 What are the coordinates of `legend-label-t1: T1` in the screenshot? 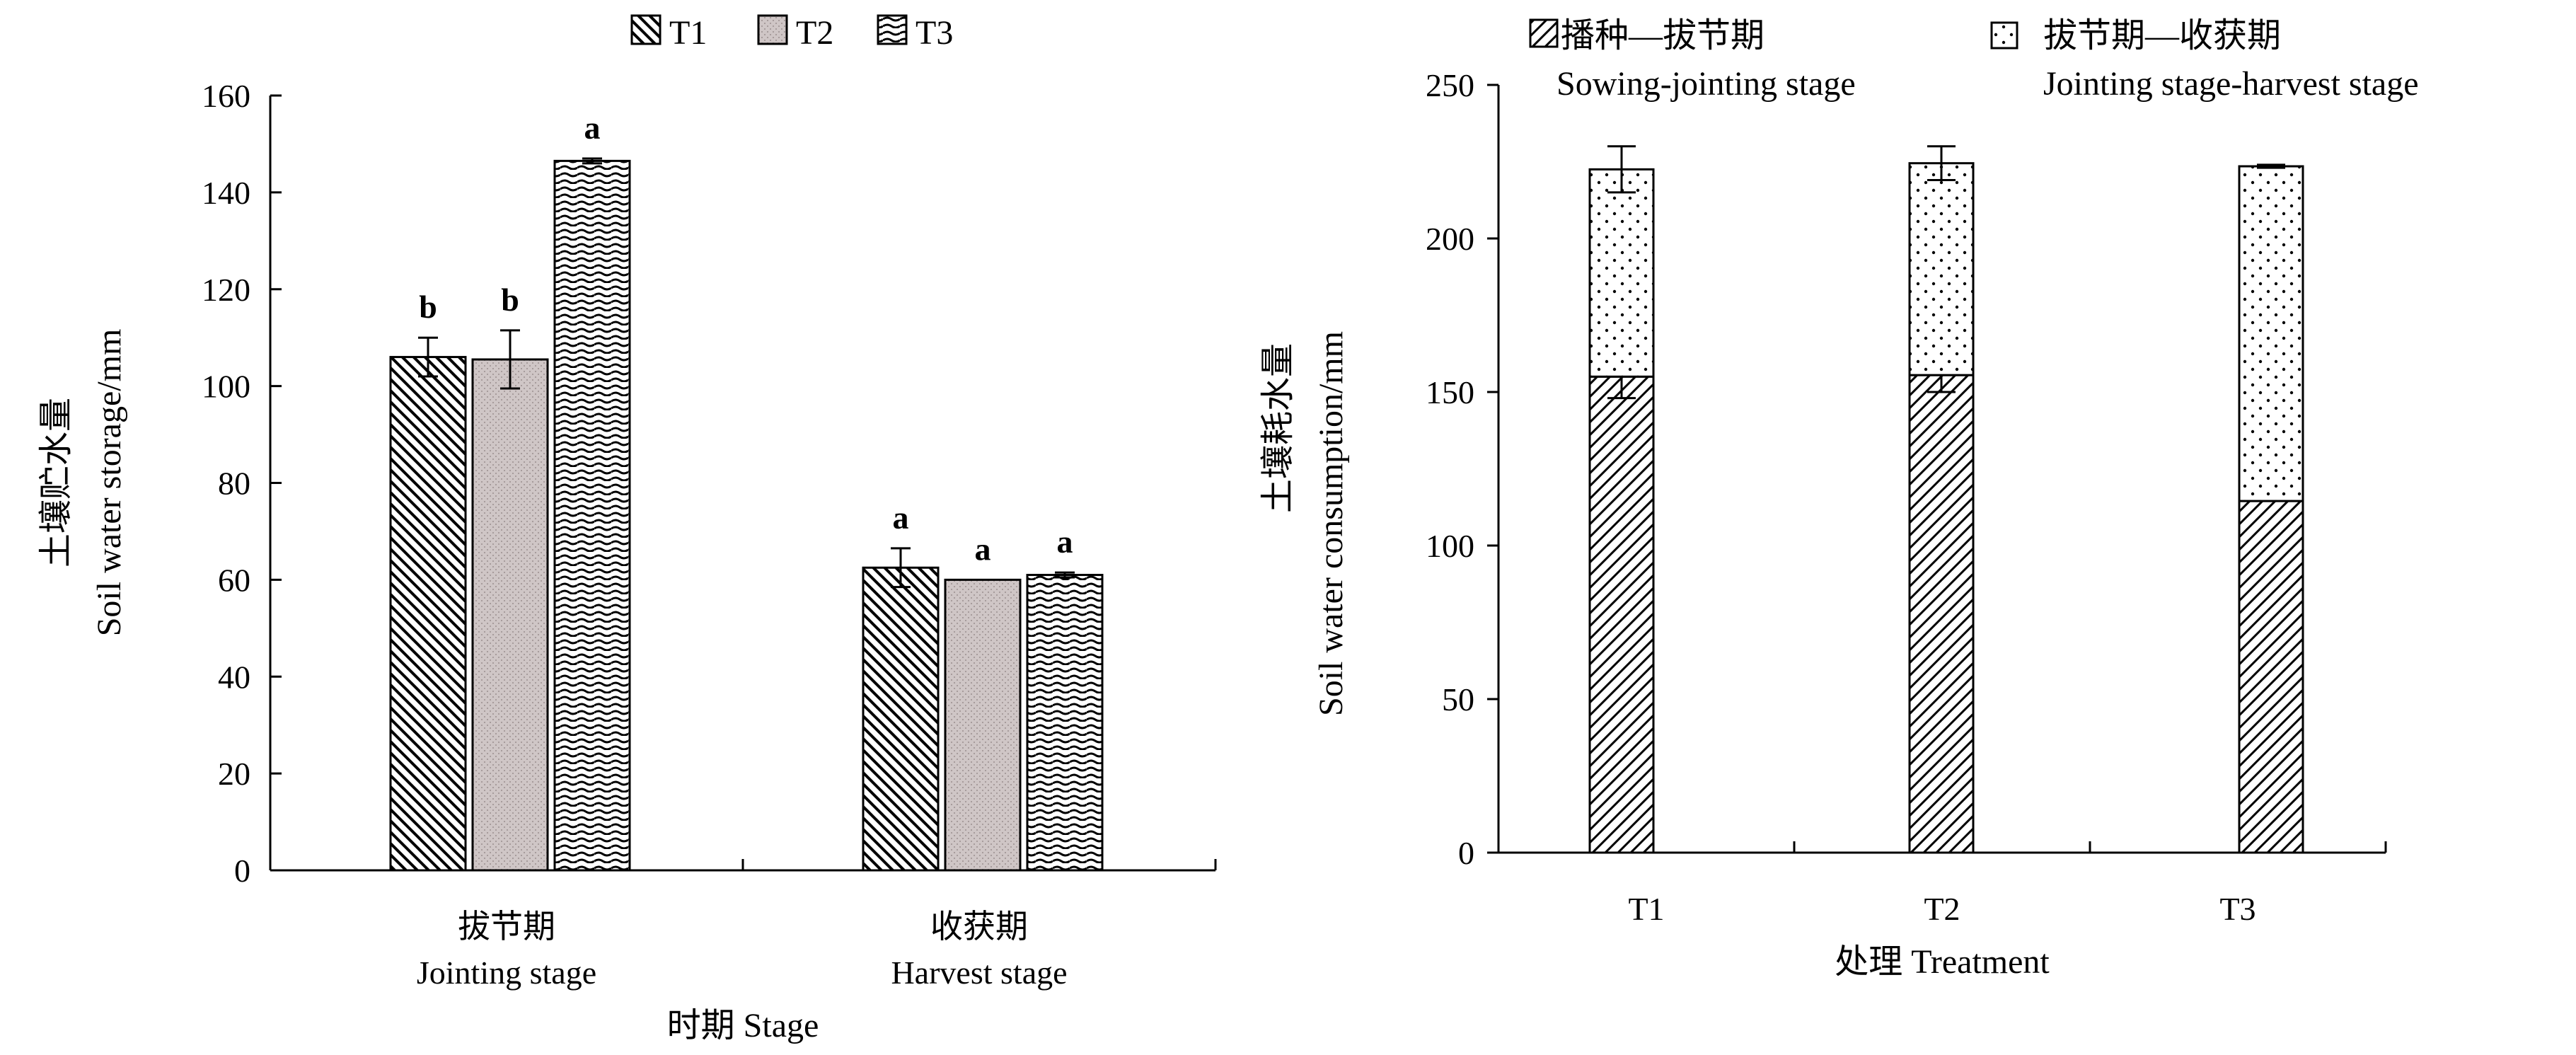 It's located at (688, 33).